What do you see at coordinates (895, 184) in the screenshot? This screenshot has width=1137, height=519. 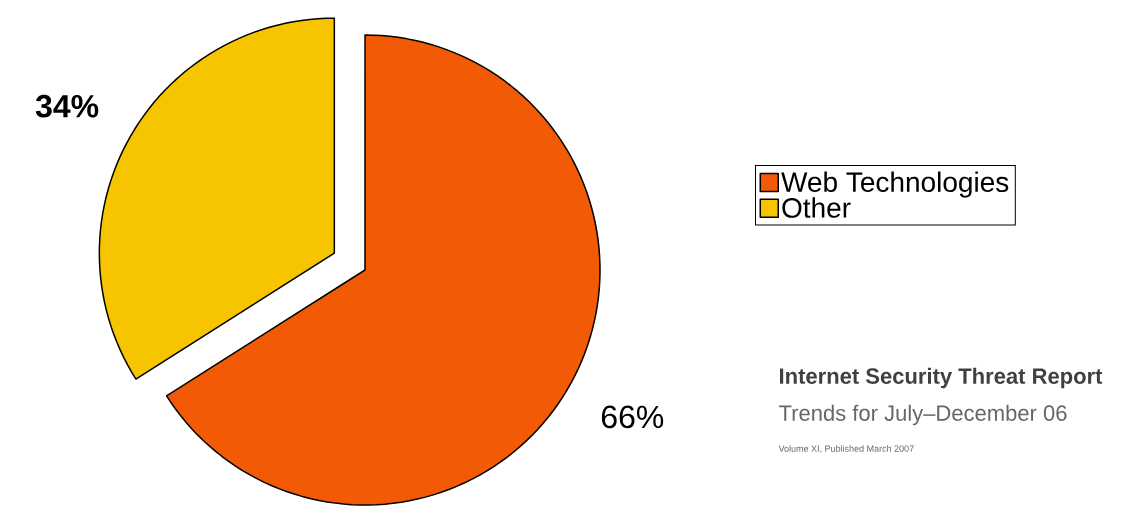 I see `legend-label: Web Technologies` at bounding box center [895, 184].